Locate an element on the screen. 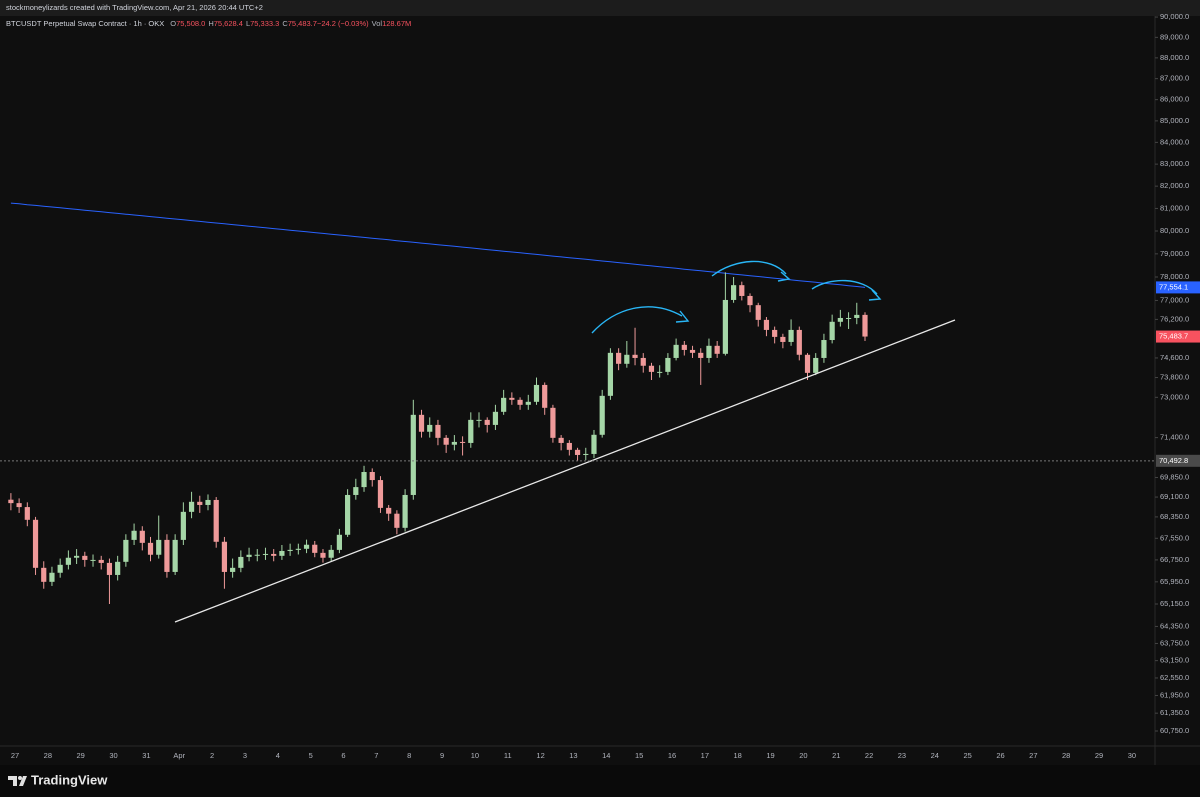  logo: TradingView is located at coordinates (58, 779).